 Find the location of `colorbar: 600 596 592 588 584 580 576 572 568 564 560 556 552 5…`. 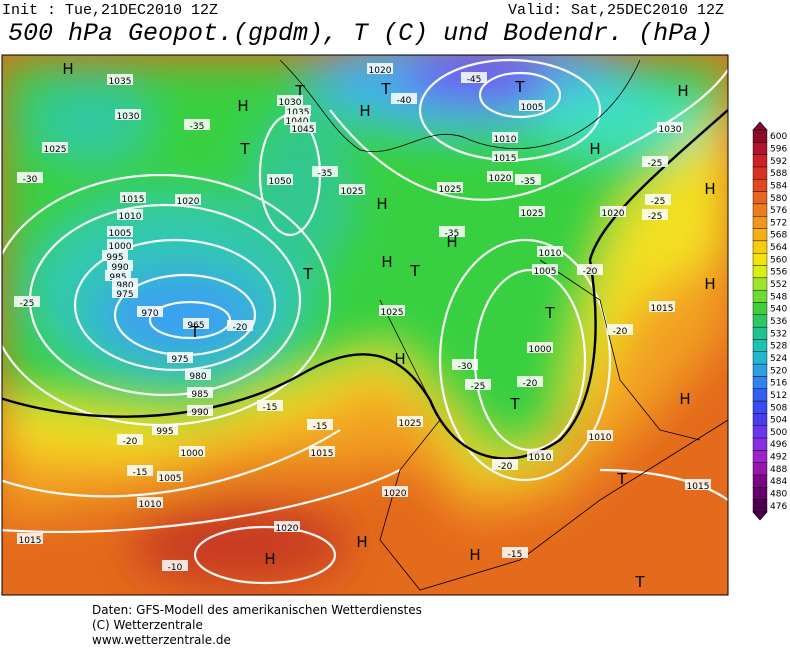

colorbar: 600 596 592 588 584 580 576 572 568 564 560 556 552 5… is located at coordinates (769, 321).